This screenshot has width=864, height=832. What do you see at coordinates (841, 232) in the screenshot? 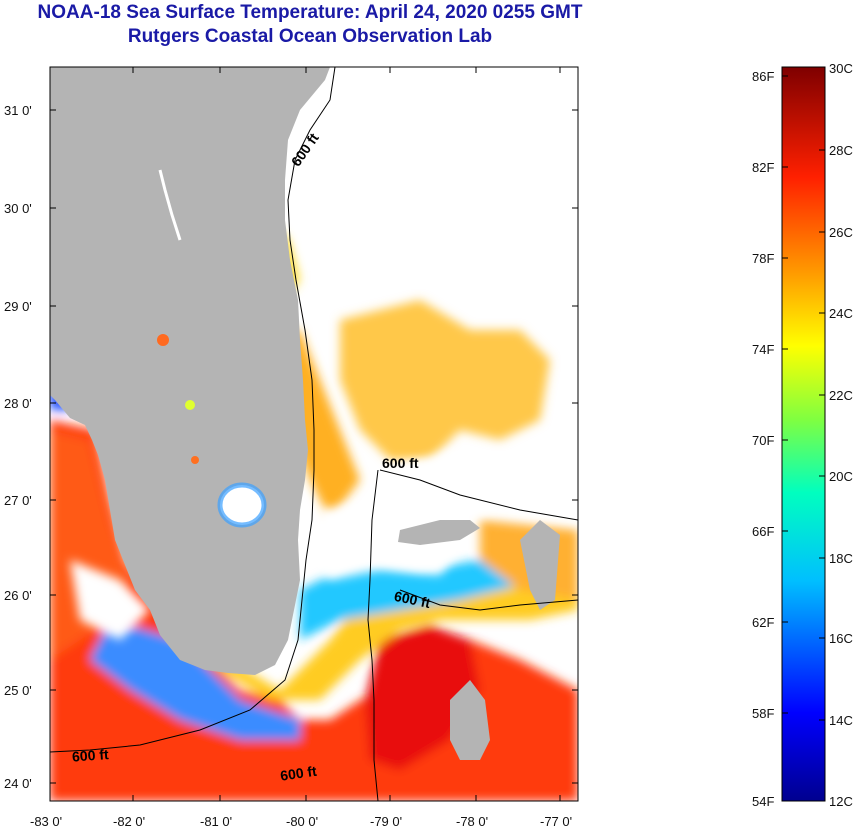
I see `colorbar-c-label: 26C` at bounding box center [841, 232].